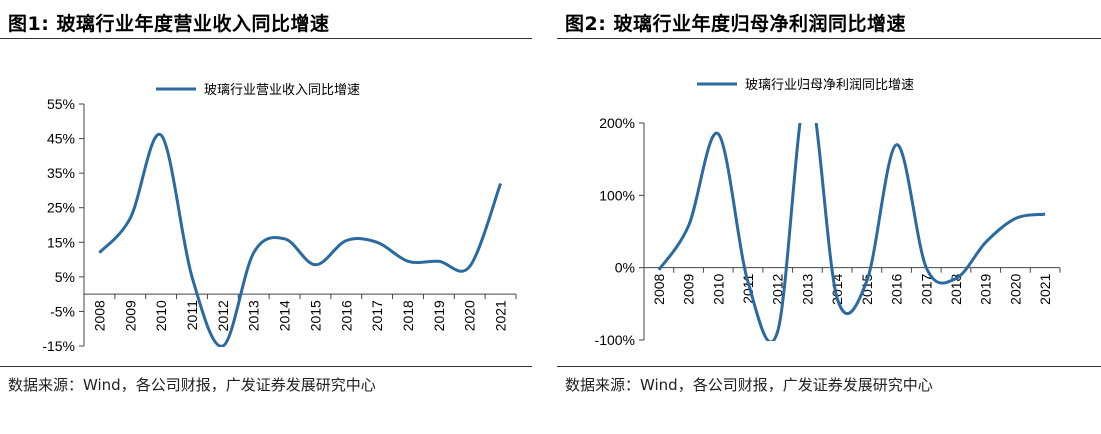  I want to click on figure-2-source: 数据来源：Wind，各公司财报，广发证券发展研究中心, so click(749, 385).